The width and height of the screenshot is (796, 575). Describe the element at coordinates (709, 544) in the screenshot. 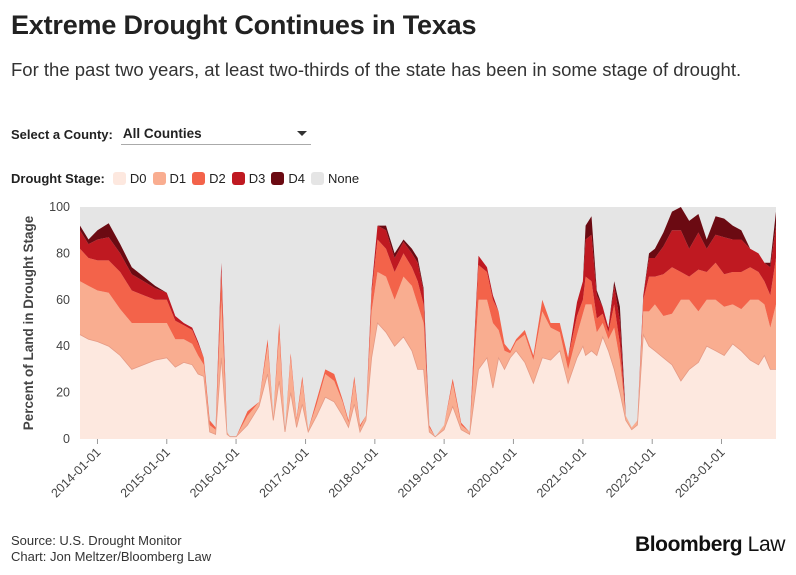

I see `bloomberg-law-logo: Bloomberg Law` at that location.